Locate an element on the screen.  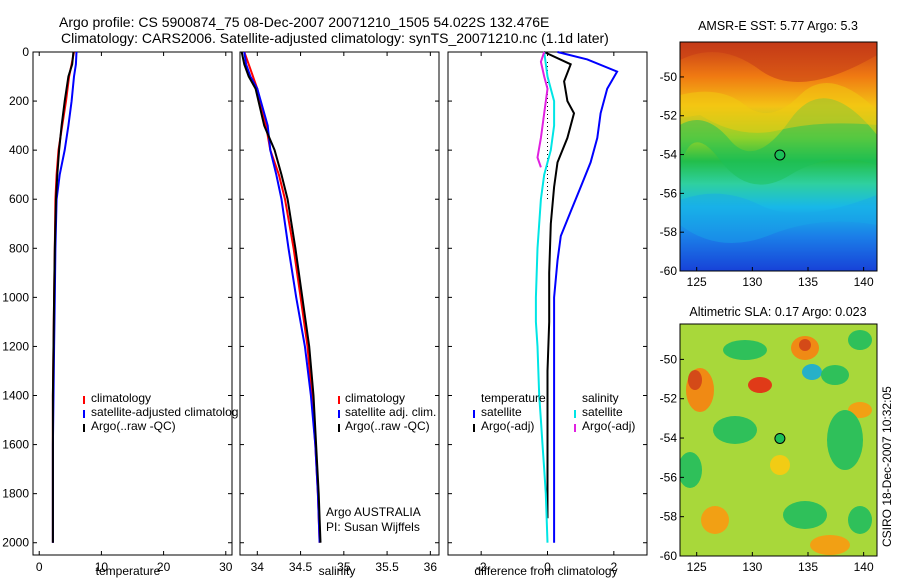
difference-xlabel: difference from climatology is located at coordinates (545, 571).